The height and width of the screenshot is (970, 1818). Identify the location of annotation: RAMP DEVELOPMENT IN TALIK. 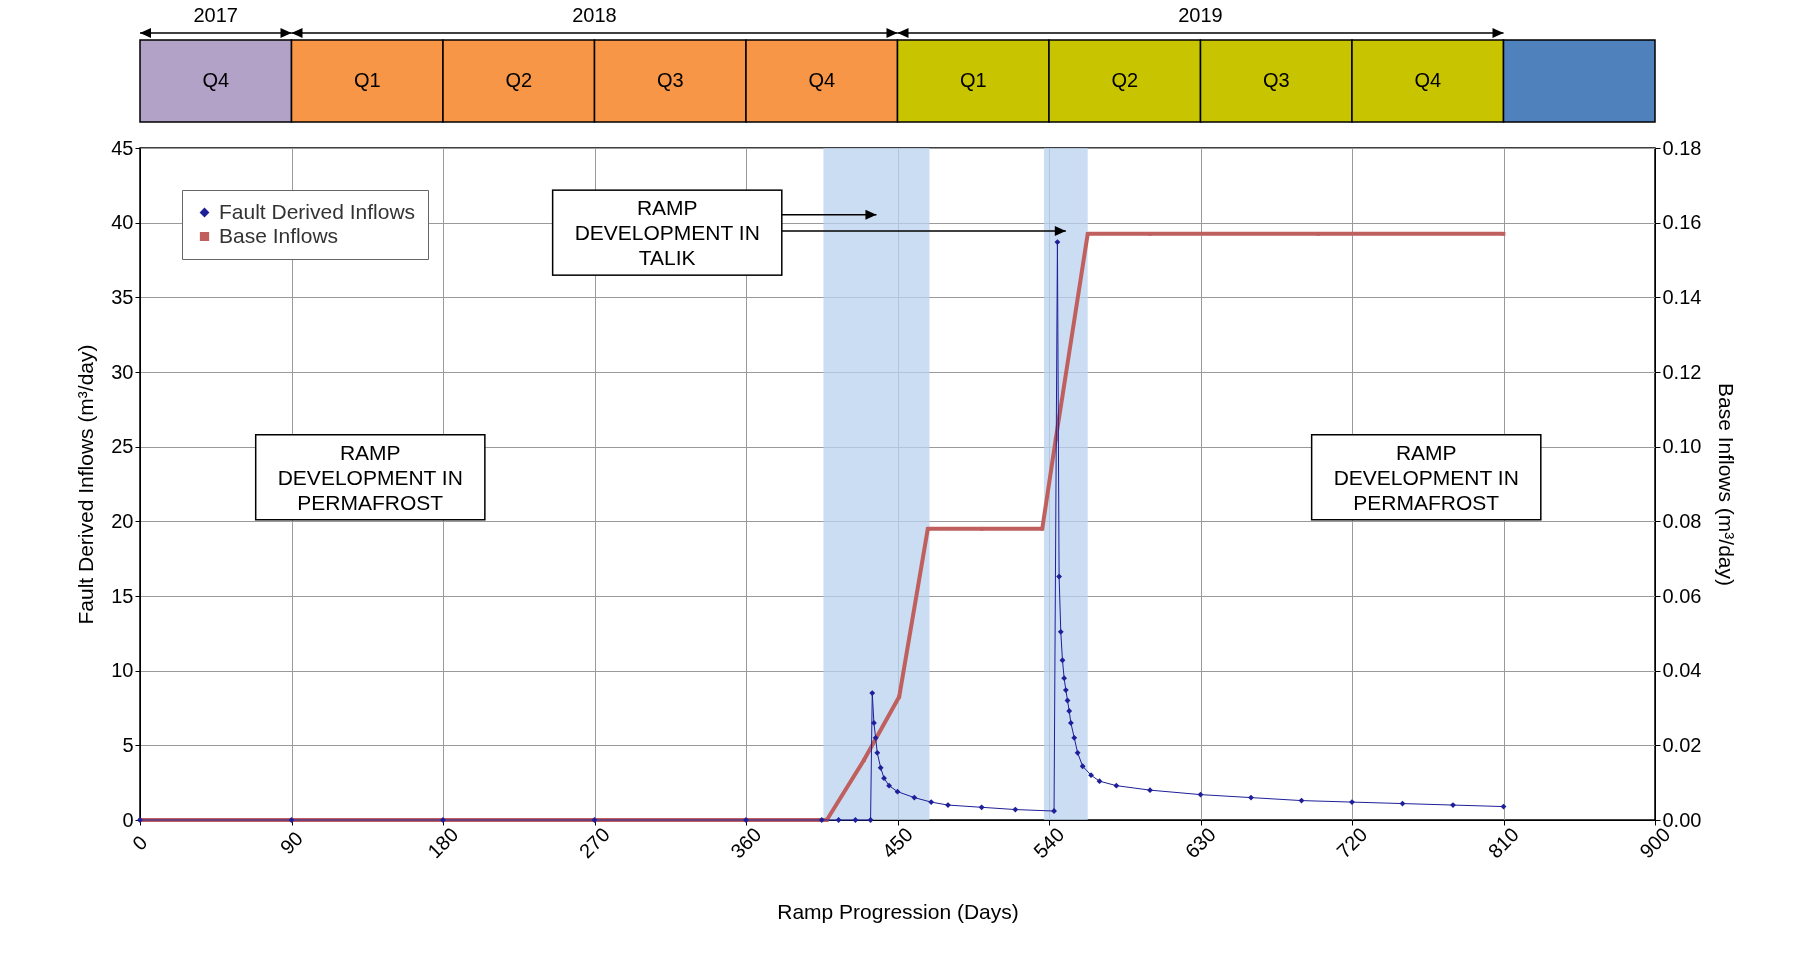
(667, 233).